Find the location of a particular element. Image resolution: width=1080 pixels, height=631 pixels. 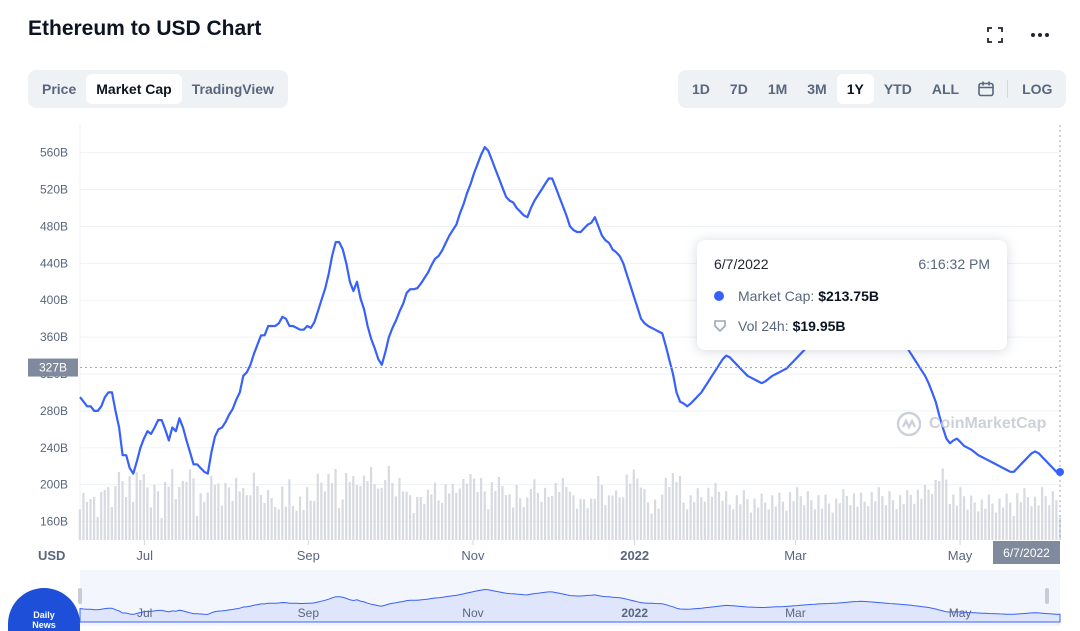

range-1m: 1M is located at coordinates (777, 89).